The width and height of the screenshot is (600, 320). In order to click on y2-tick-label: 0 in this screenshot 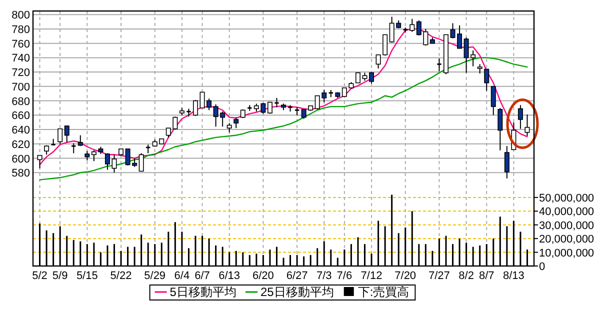, I will do `click(542, 267)`.